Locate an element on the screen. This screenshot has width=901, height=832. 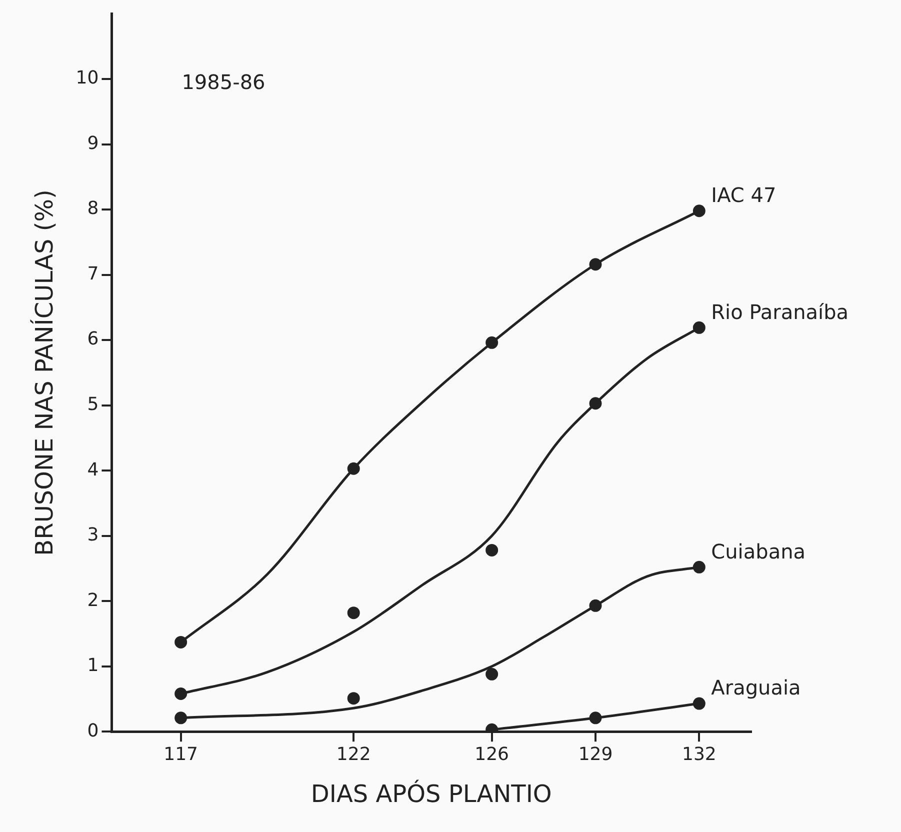
y-tick-label: 10 is located at coordinates (87, 78).